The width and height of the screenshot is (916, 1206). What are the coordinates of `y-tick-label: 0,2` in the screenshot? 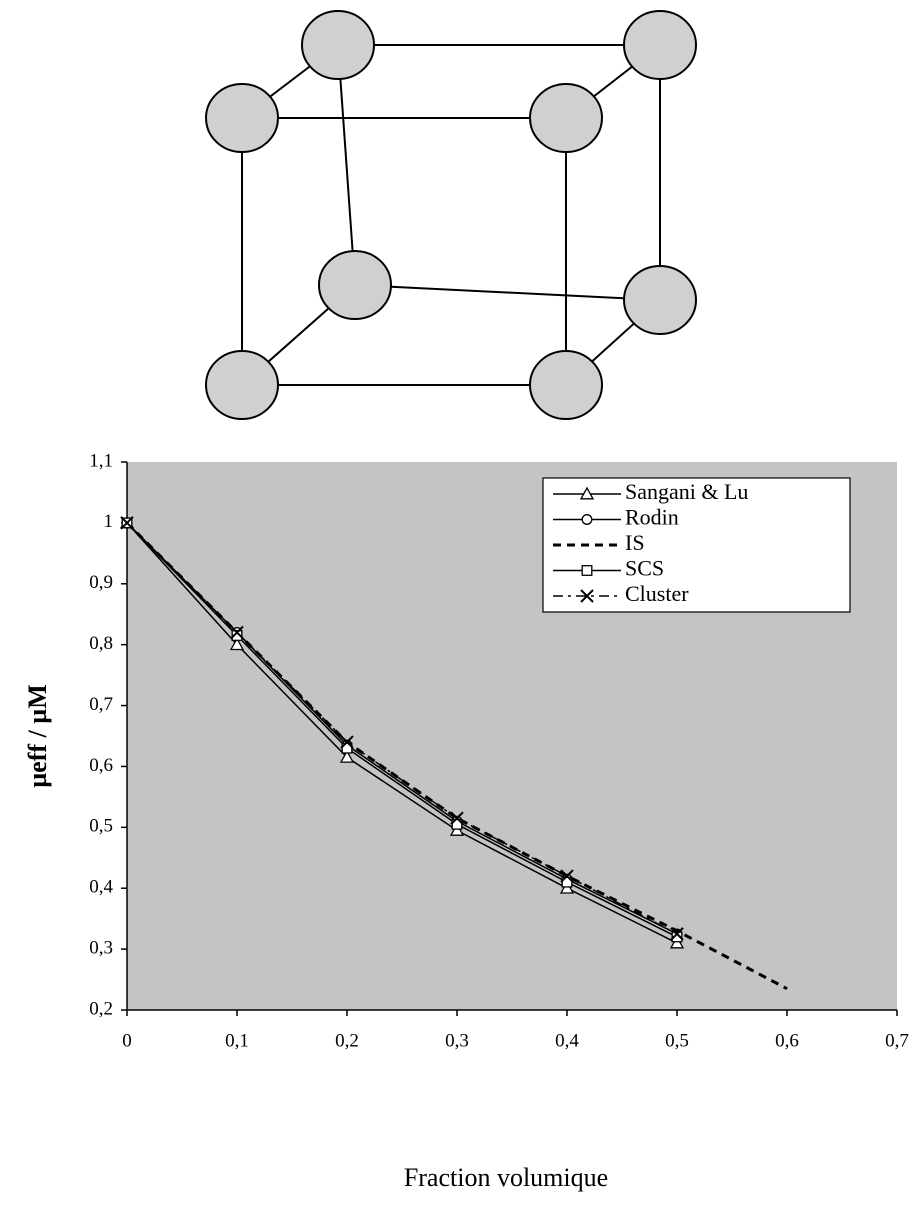 It's located at (101, 1008).